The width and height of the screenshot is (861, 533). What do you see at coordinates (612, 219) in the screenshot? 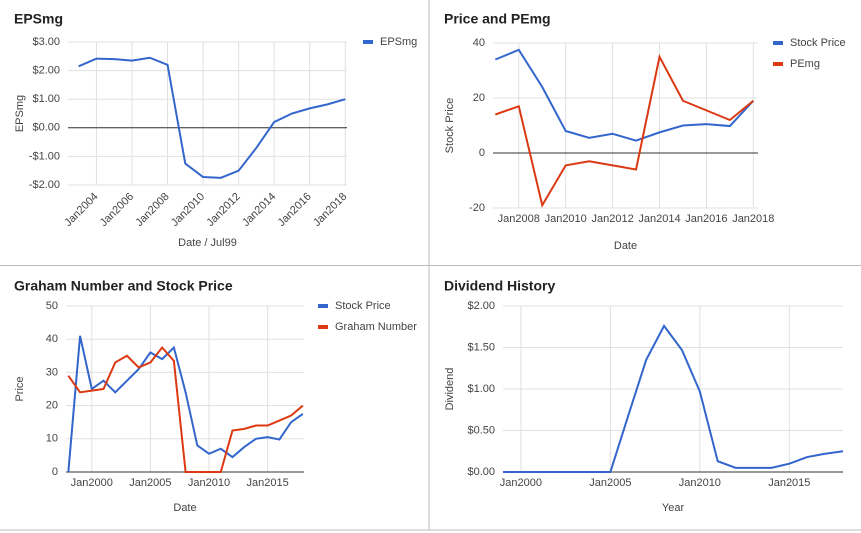
I see `x-tick-label: Jan2012` at bounding box center [612, 219].